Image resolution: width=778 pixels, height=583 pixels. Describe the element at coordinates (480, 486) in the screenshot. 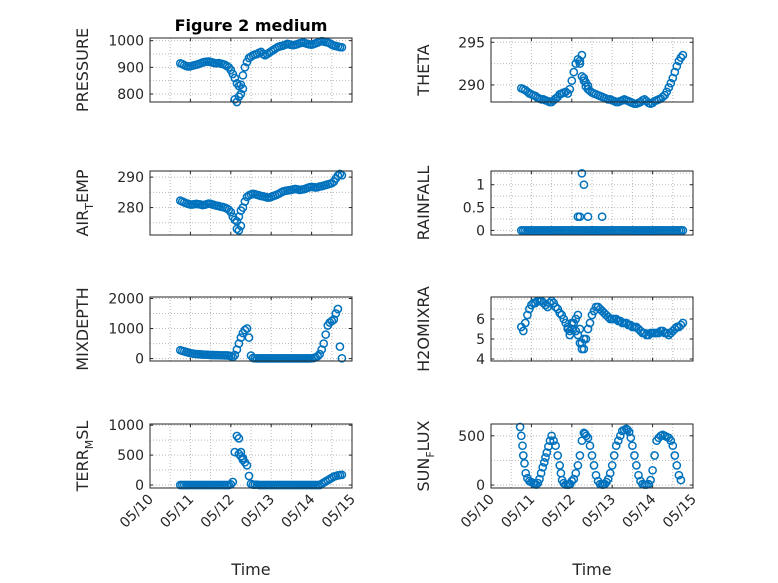

I see `y-tick-label: 0` at that location.